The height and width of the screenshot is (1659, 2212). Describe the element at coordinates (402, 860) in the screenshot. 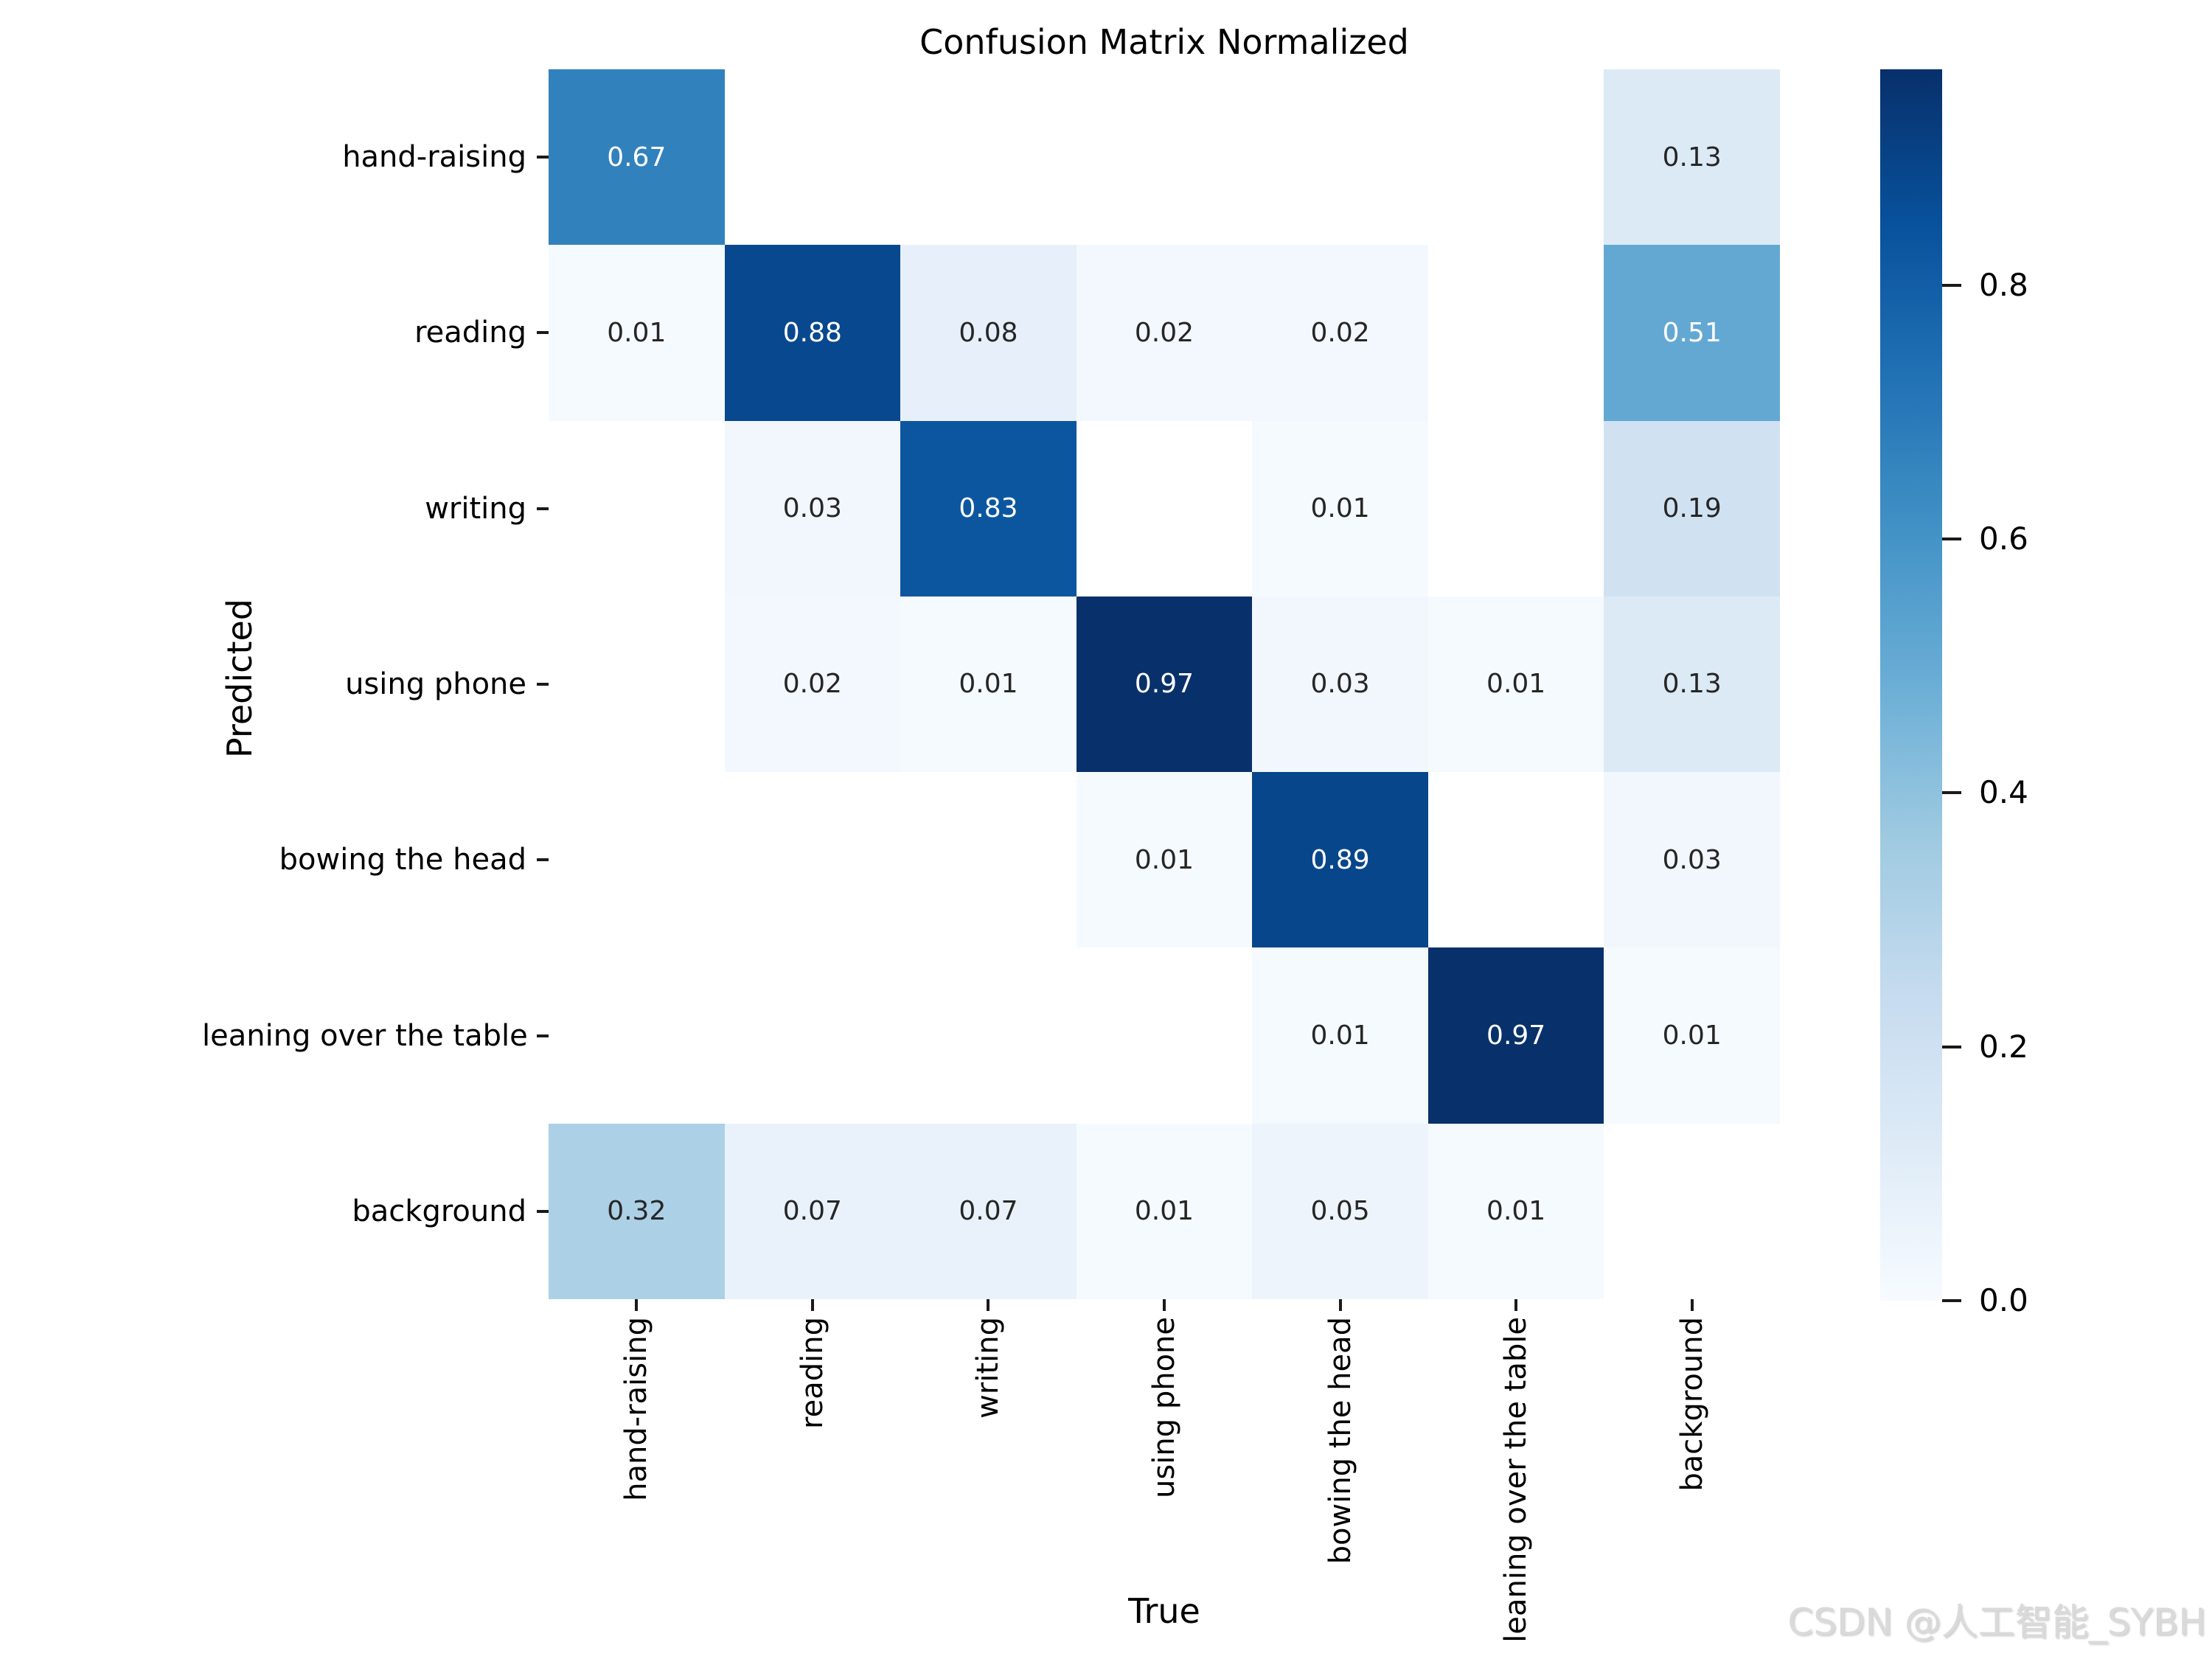

I see `y-tick-label: bowing the head` at that location.